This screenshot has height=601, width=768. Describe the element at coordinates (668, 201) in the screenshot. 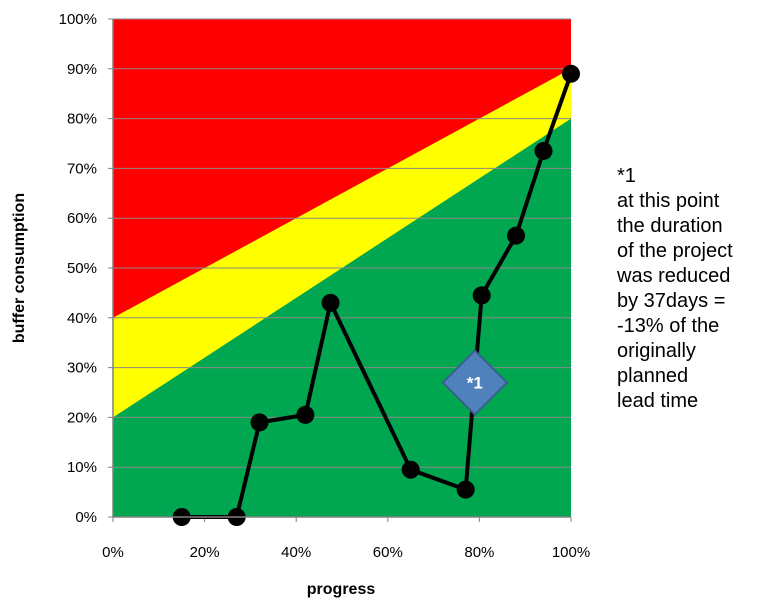

I see `annotation-line: at this point` at that location.